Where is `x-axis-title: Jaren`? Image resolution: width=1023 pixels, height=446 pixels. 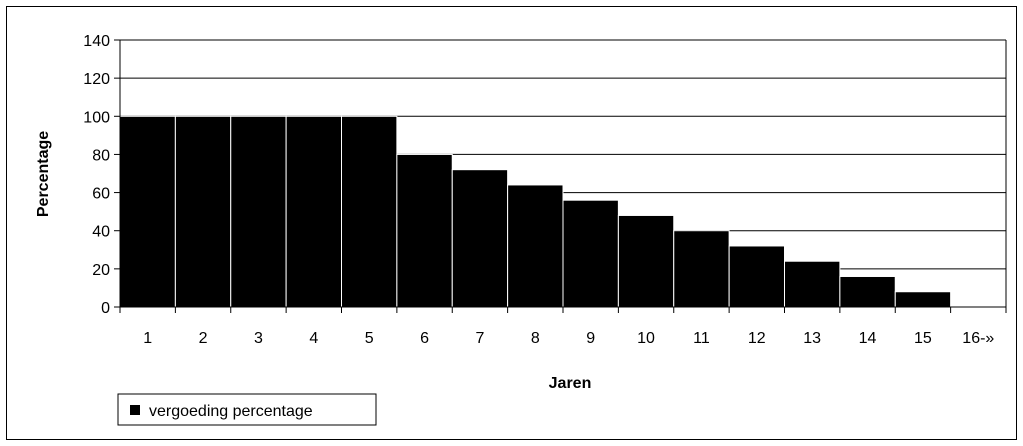
x-axis-title: Jaren is located at coordinates (570, 383).